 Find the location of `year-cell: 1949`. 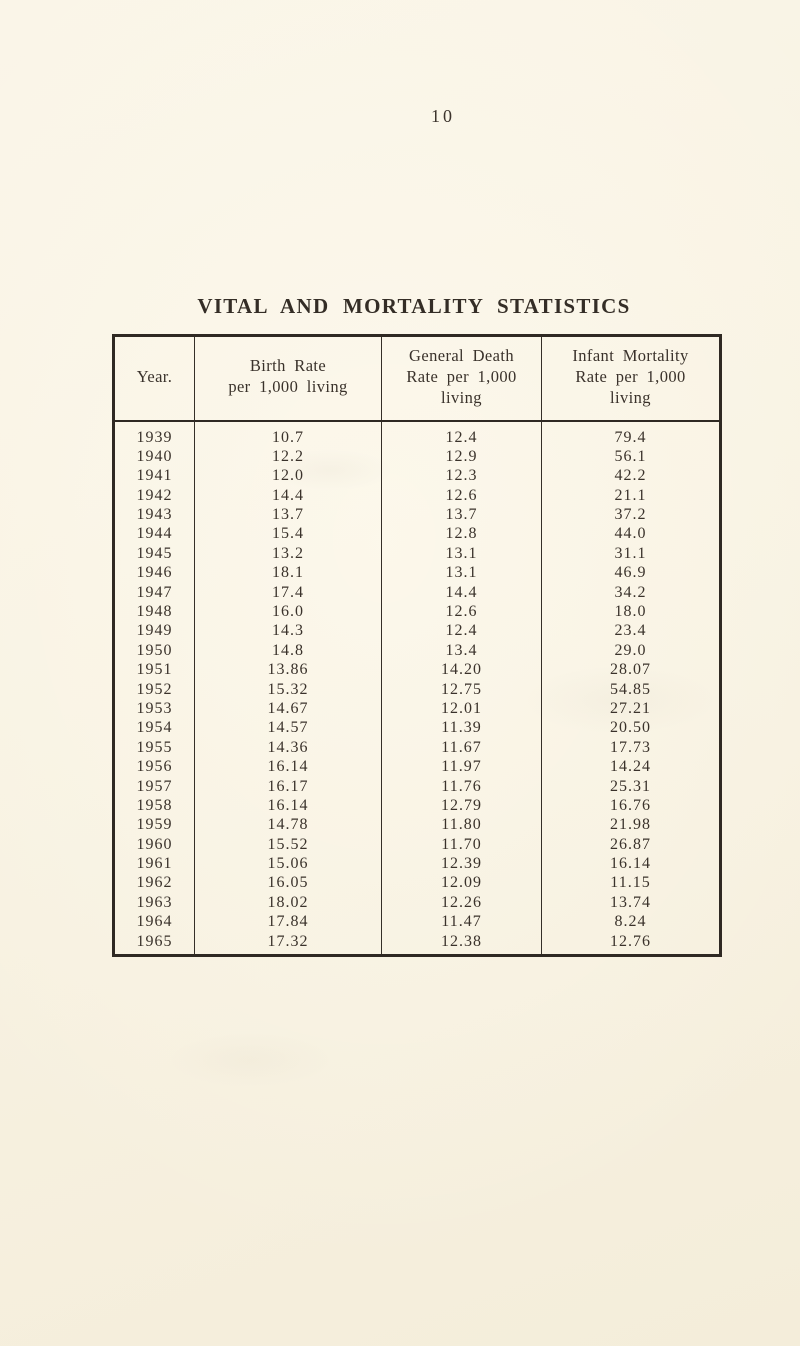

year-cell: 1949 is located at coordinates (154, 631).